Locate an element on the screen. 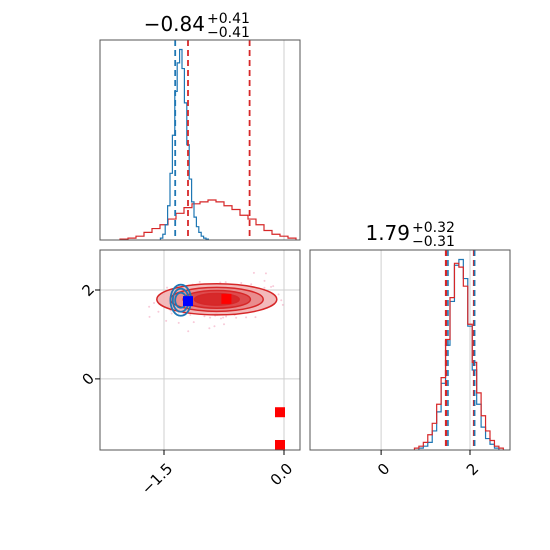 The height and width of the screenshot is (550, 550). histogram-param2-panel is located at coordinates (410, 350).